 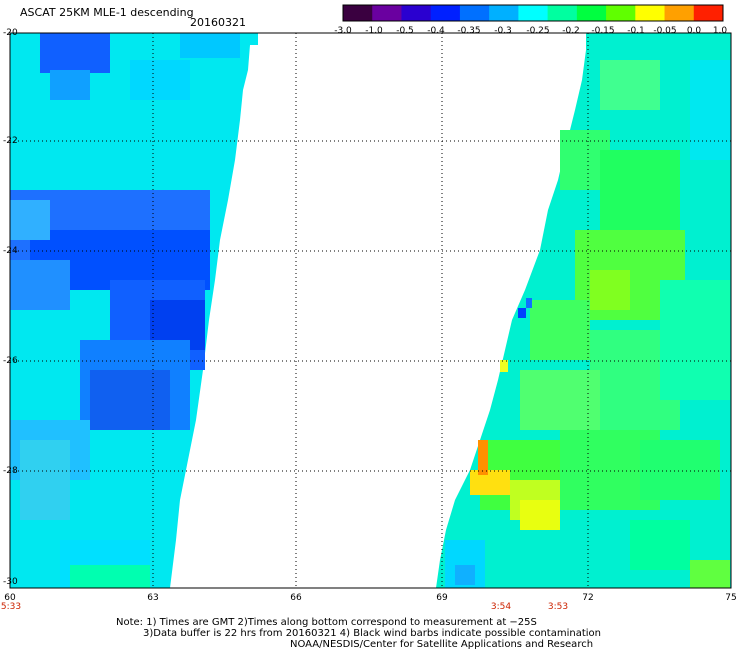 I want to click on lon-label: 66, so click(x=296, y=598).